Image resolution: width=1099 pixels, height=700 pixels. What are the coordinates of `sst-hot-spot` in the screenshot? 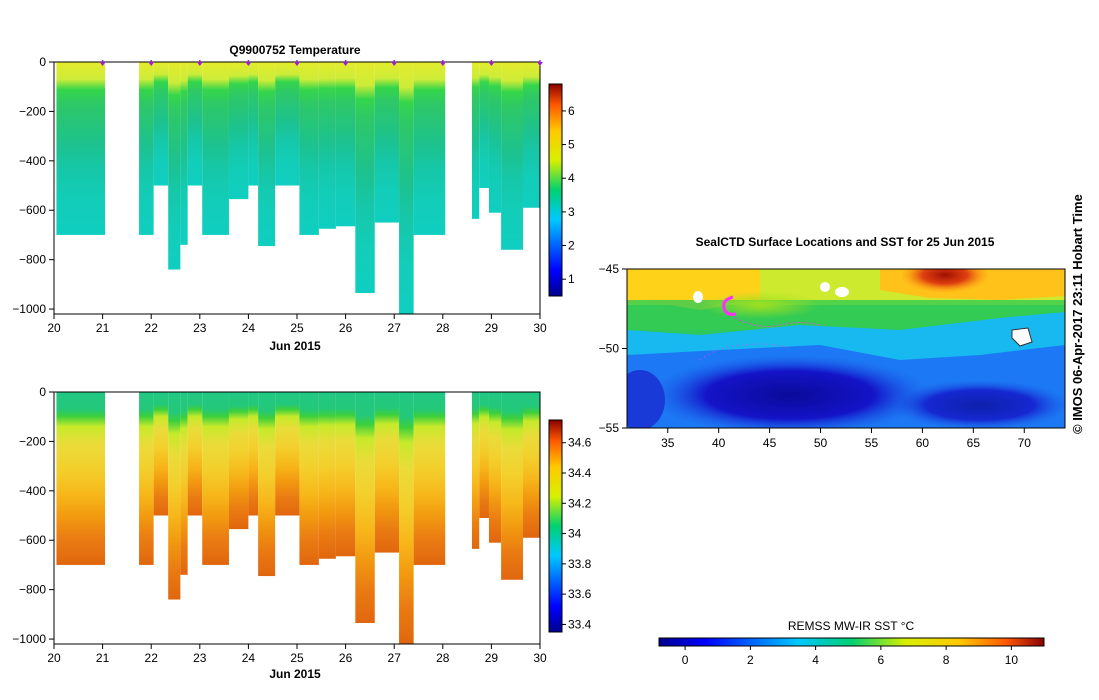 It's located at (945, 281).